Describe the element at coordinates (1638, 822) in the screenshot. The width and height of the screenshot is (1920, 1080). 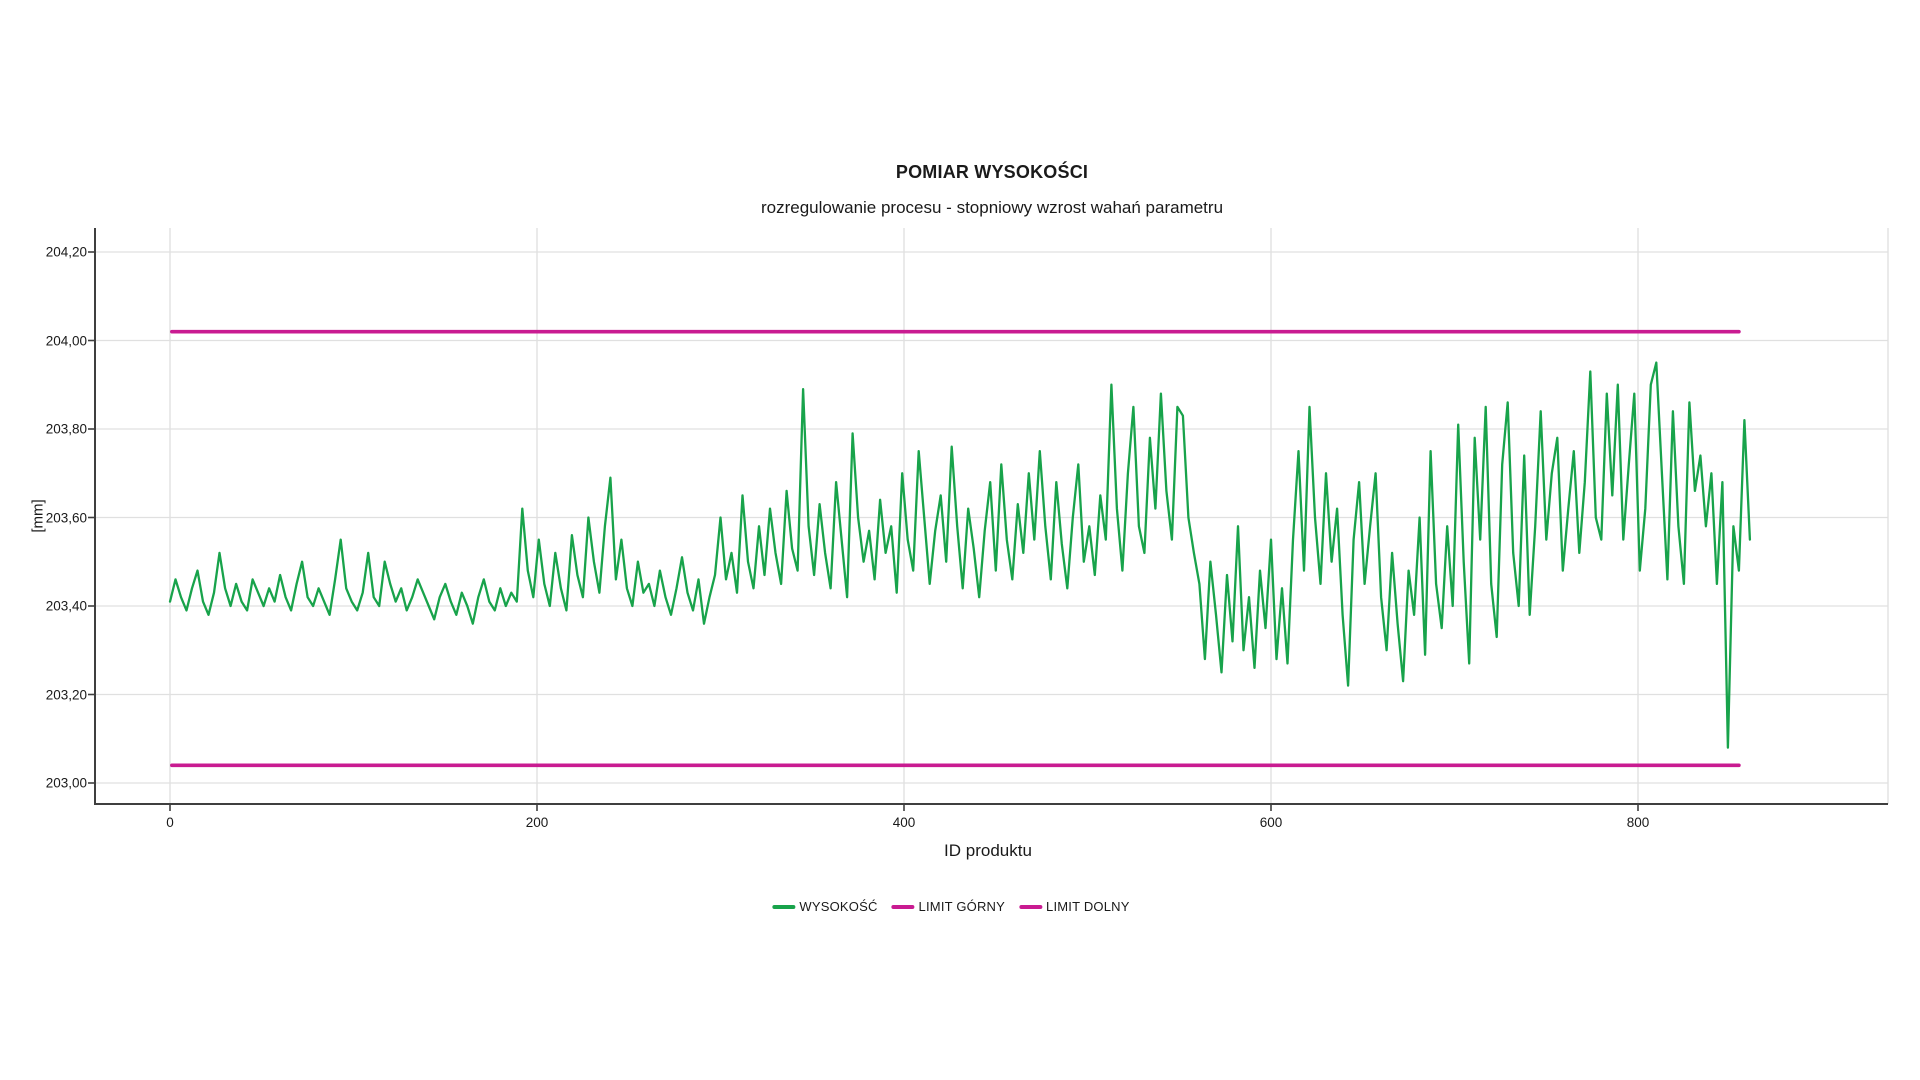
I see `x-tick-label: 800` at that location.